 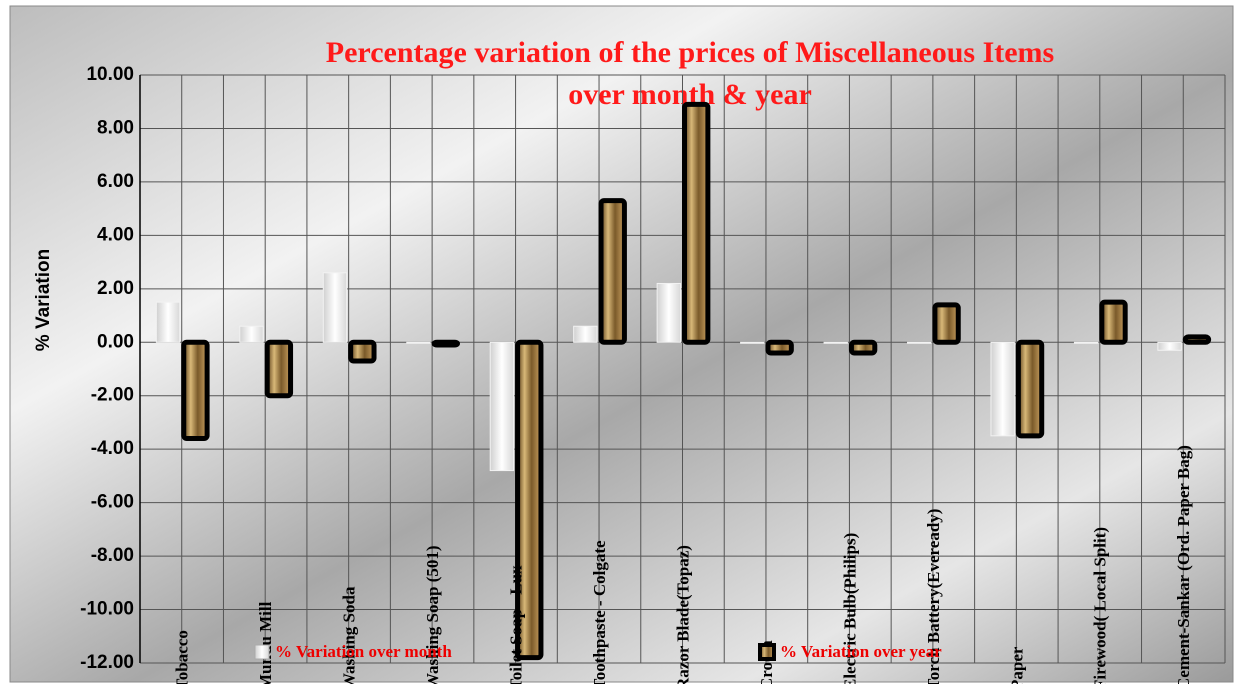 What do you see at coordinates (115, 288) in the screenshot?
I see `y-tick-label: 2.00` at bounding box center [115, 288].